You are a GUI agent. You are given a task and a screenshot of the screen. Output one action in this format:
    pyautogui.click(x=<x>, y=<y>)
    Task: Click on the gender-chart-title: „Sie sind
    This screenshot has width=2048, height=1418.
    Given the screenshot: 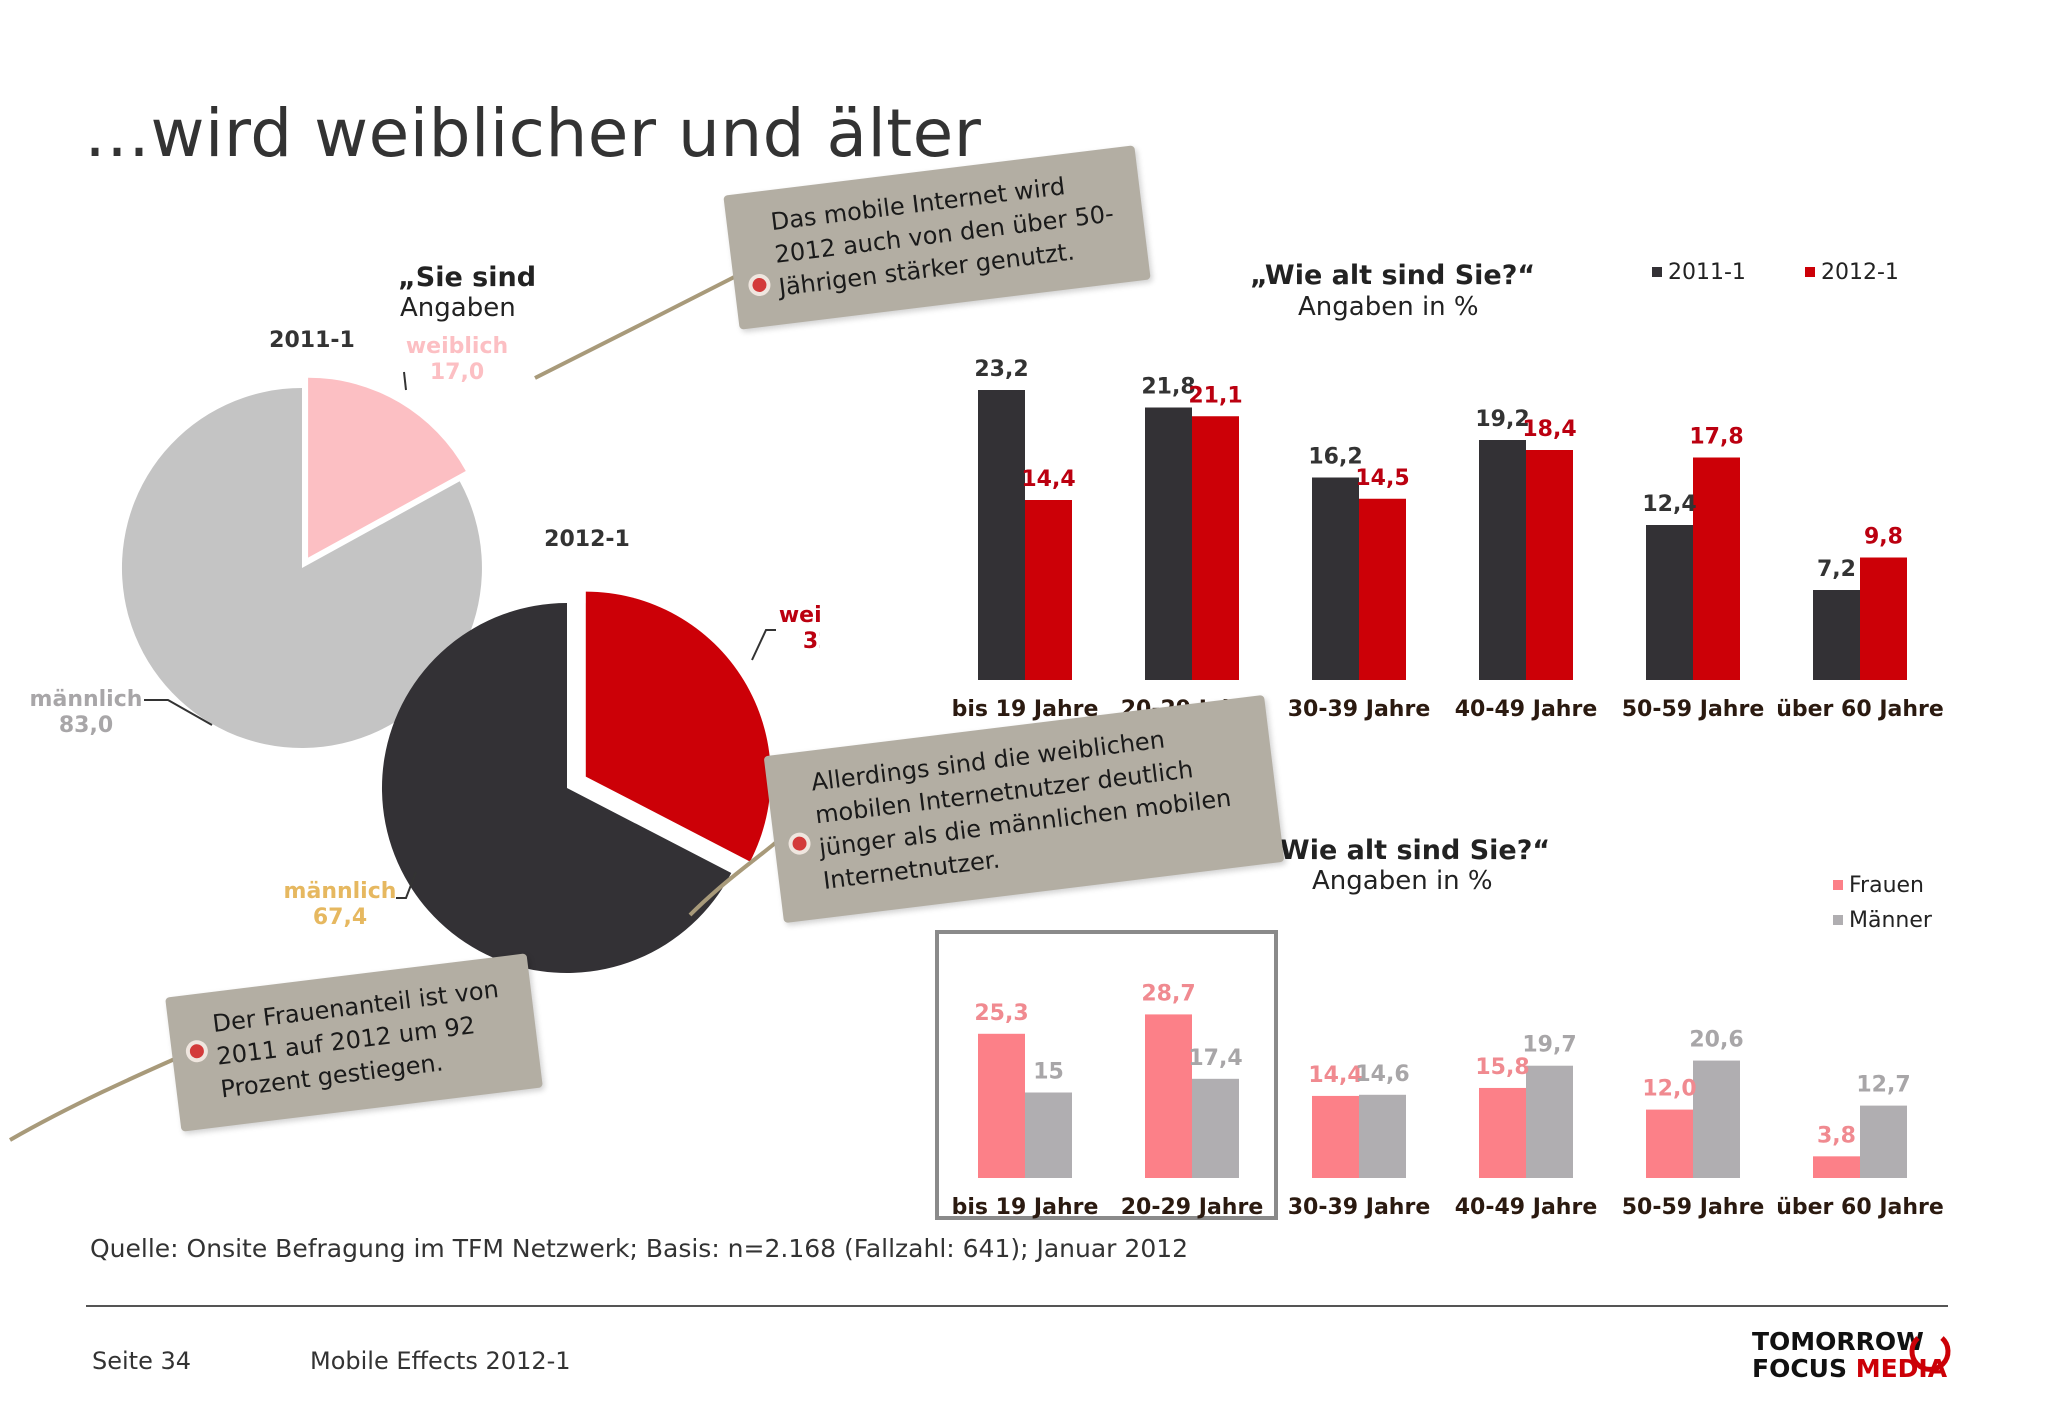 What is the action you would take?
    pyautogui.click(x=467, y=277)
    